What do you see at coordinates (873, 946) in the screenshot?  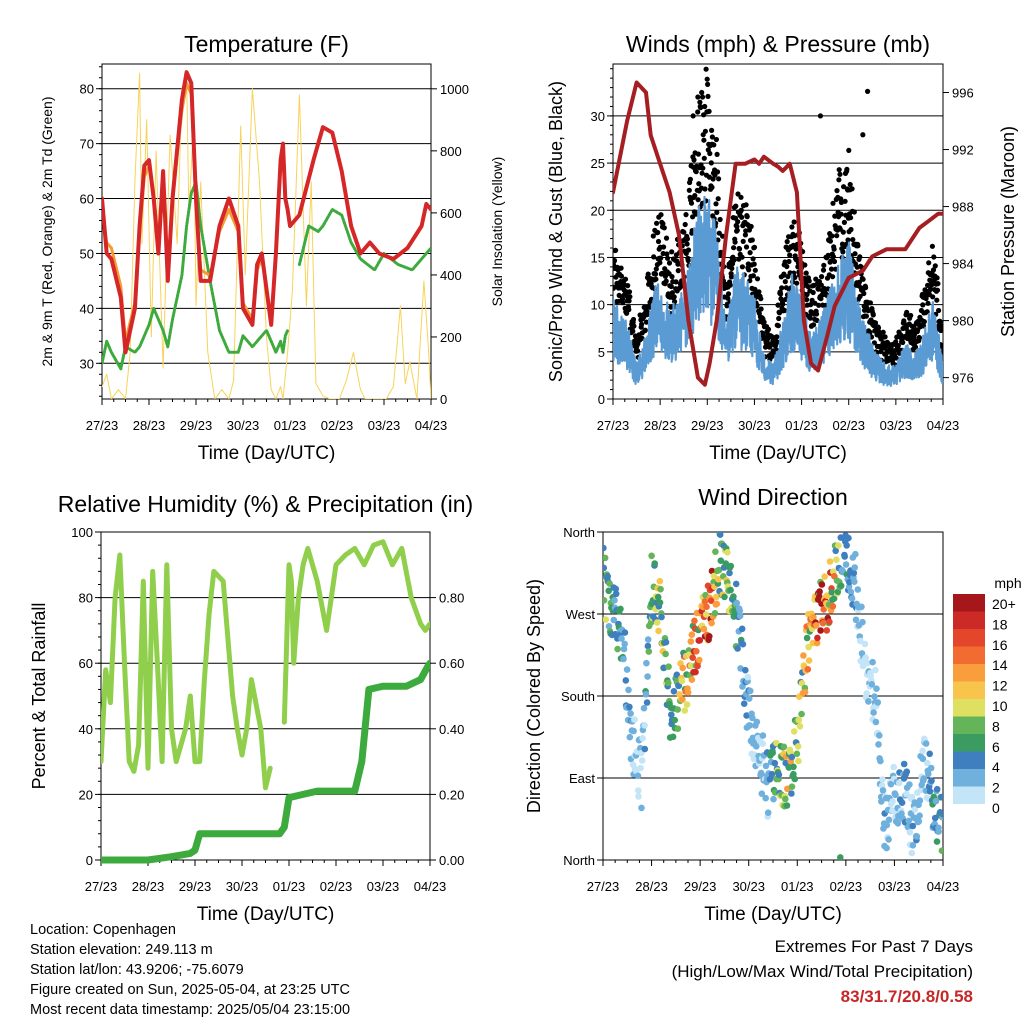 I see `extremes-title: Extremes For Past 7 Days` at bounding box center [873, 946].